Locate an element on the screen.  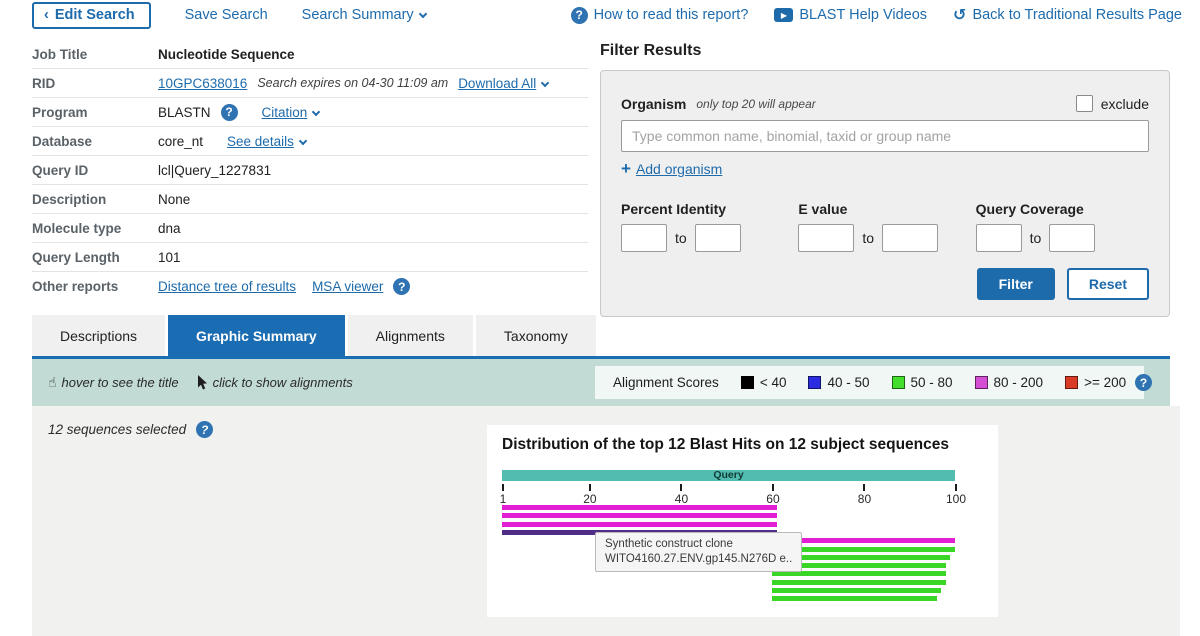
back-arrow-icon is located at coordinates (959, 15).